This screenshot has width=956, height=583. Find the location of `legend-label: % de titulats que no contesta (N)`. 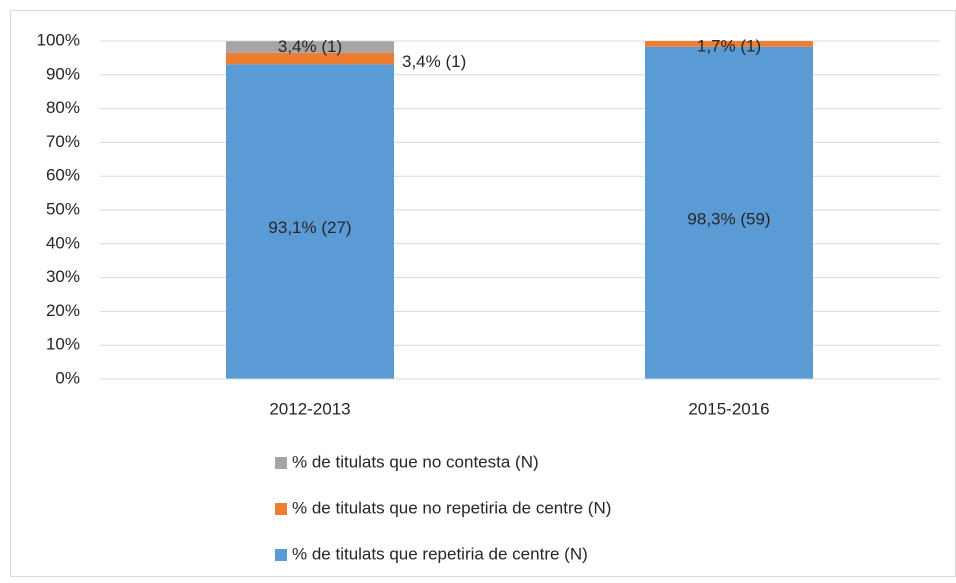

legend-label: % de titulats que no contesta (N) is located at coordinates (415, 461).